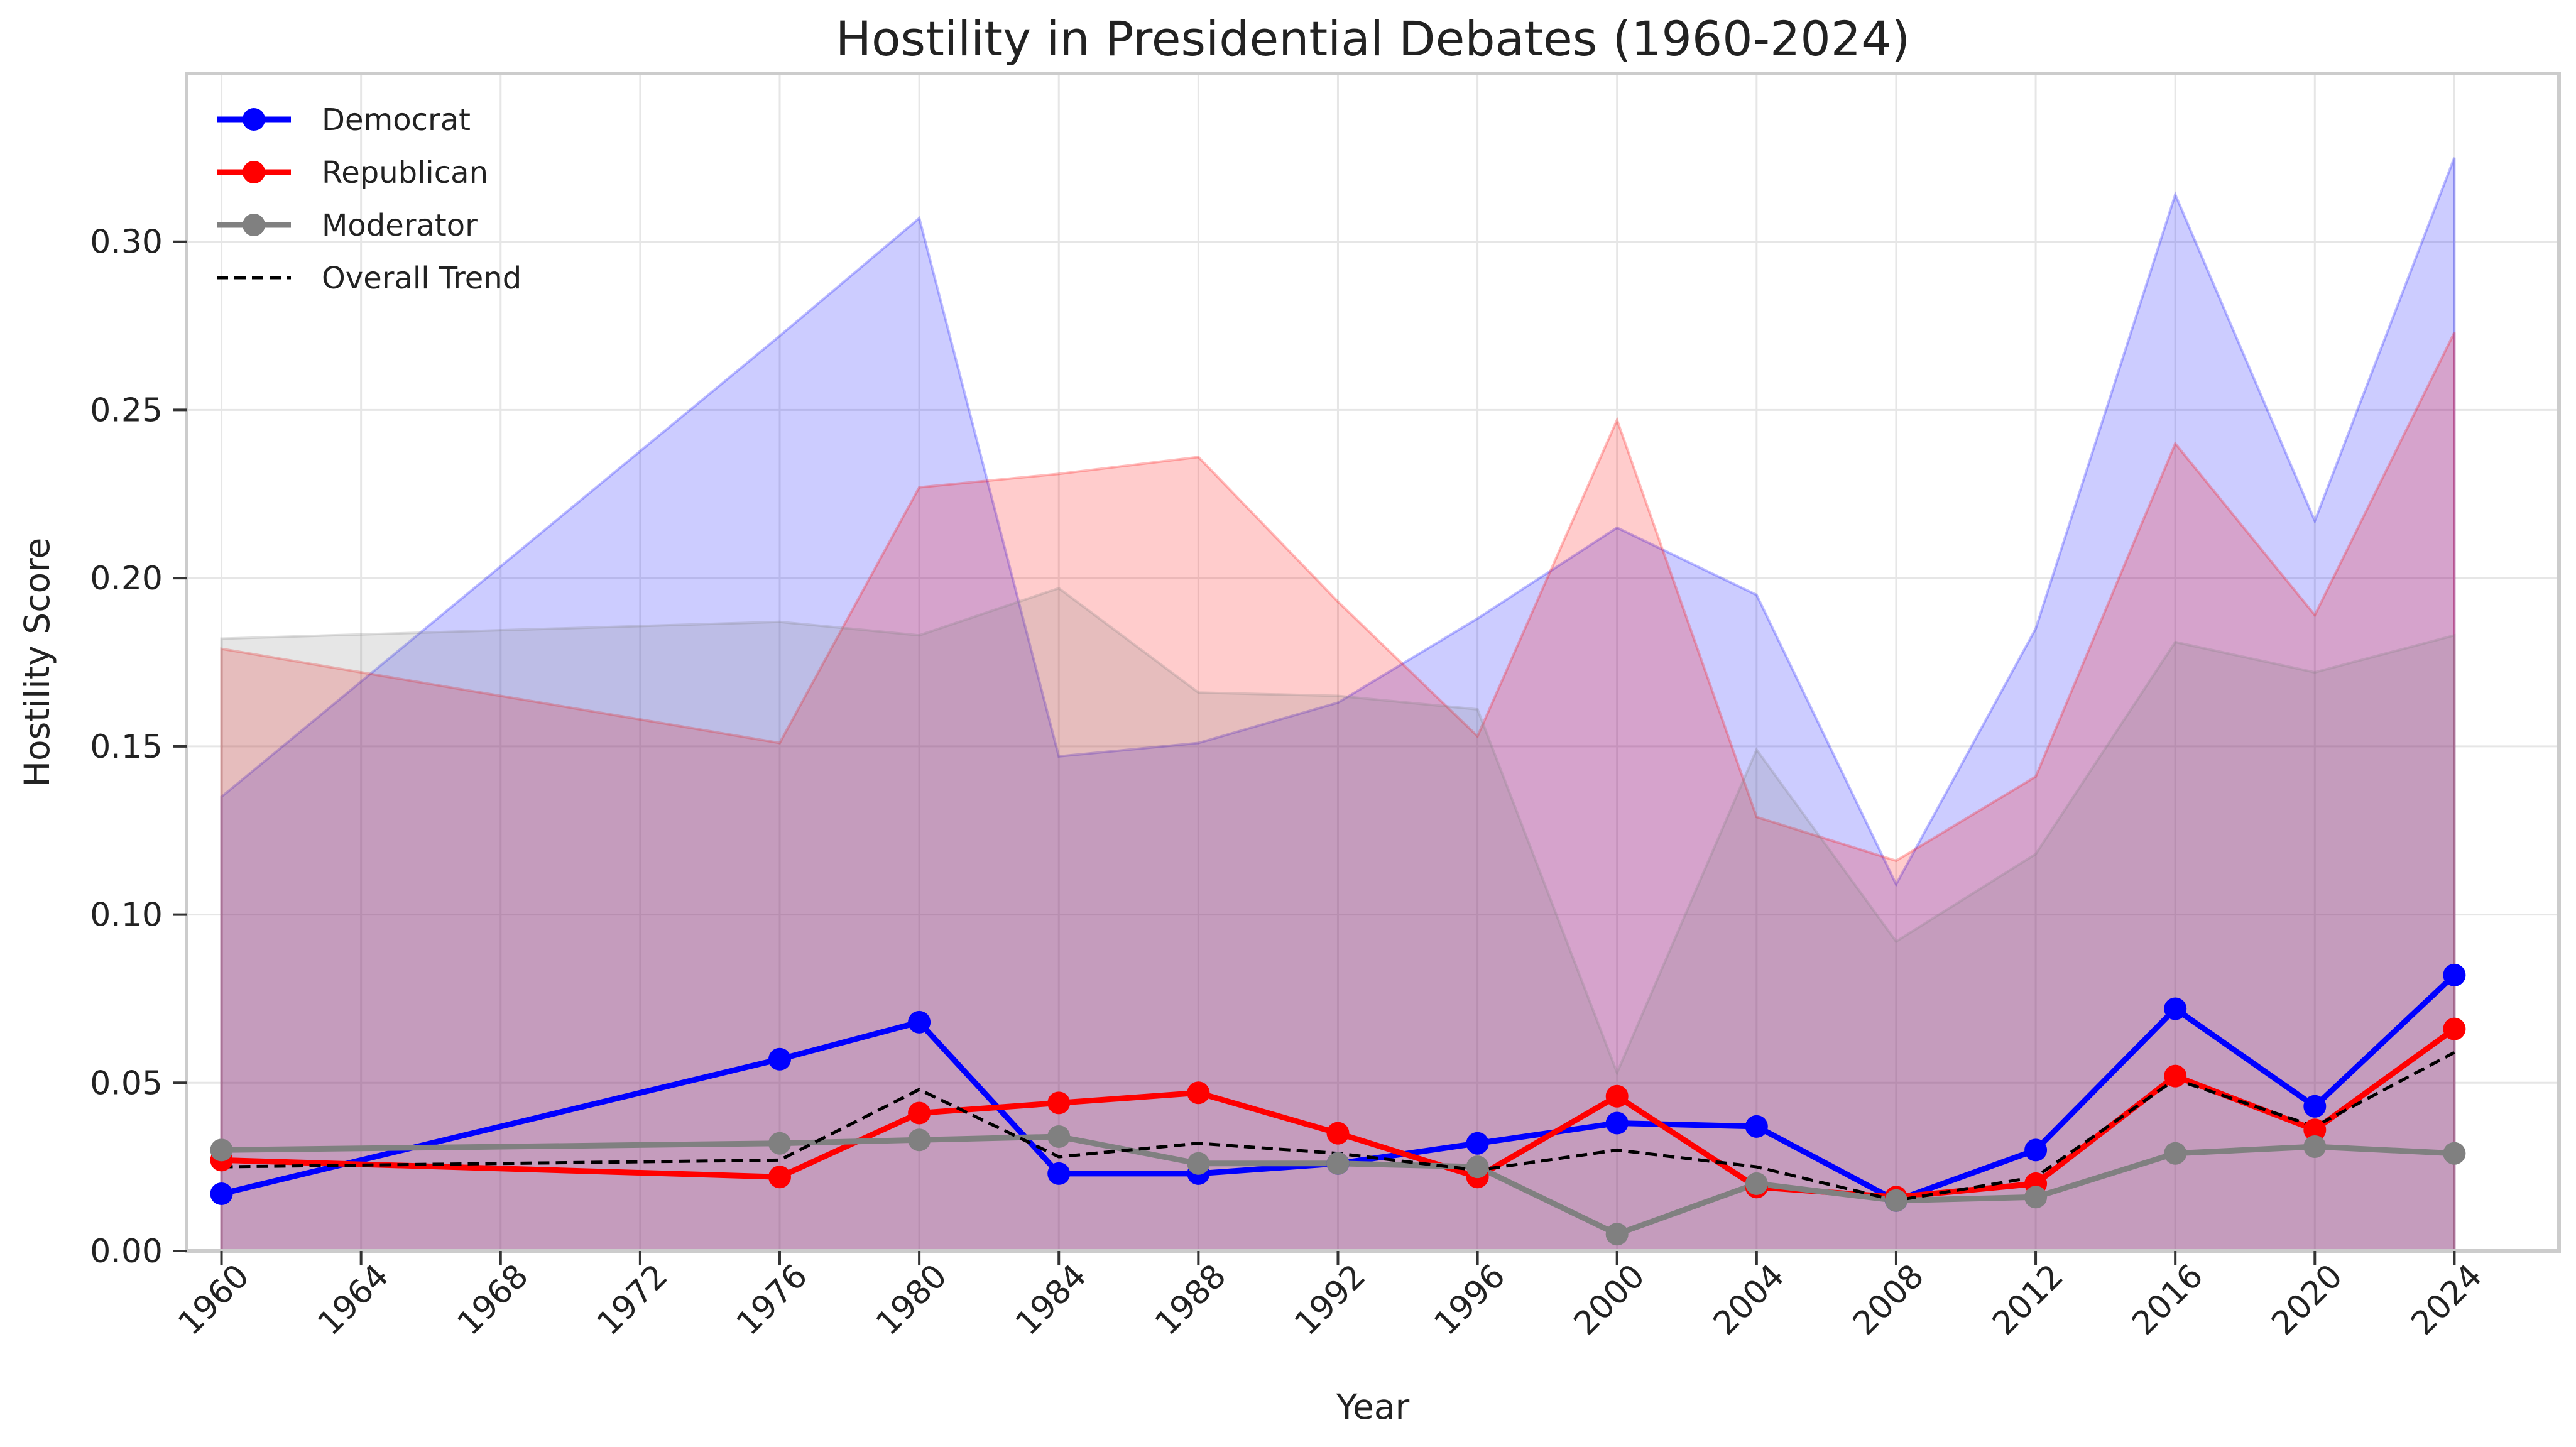 The height and width of the screenshot is (1447, 2576). Describe the element at coordinates (126, 579) in the screenshot. I see `y-tick-label: 0.20` at that location.